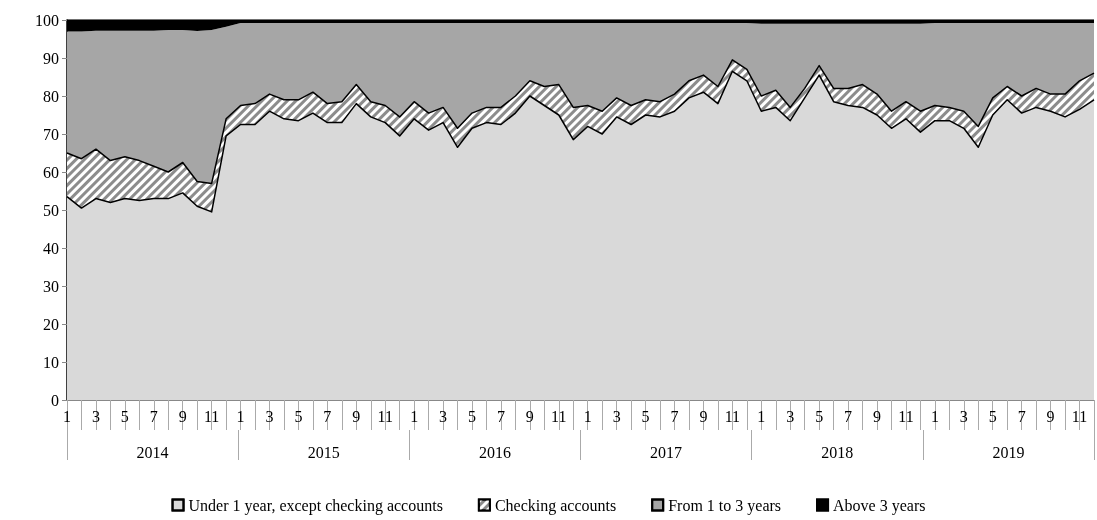 The height and width of the screenshot is (520, 1097). Describe the element at coordinates (51, 286) in the screenshot. I see `y-tick-label: 30` at that location.